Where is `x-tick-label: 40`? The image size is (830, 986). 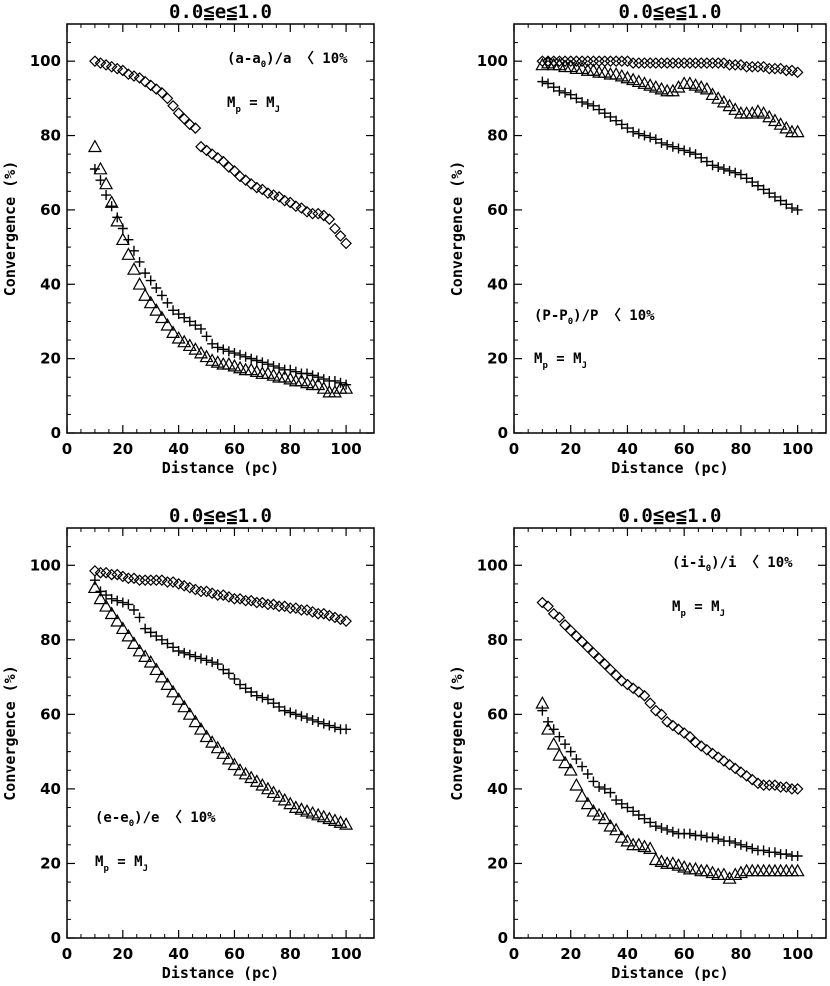 x-tick-label: 40 is located at coordinates (178, 449).